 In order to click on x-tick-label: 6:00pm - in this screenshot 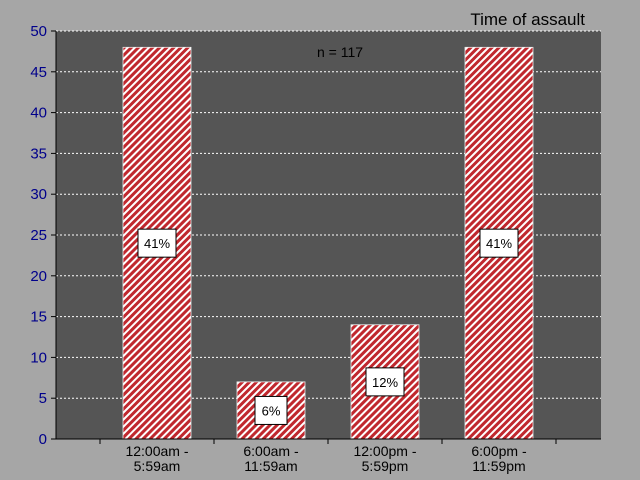, I will do `click(499, 451)`.